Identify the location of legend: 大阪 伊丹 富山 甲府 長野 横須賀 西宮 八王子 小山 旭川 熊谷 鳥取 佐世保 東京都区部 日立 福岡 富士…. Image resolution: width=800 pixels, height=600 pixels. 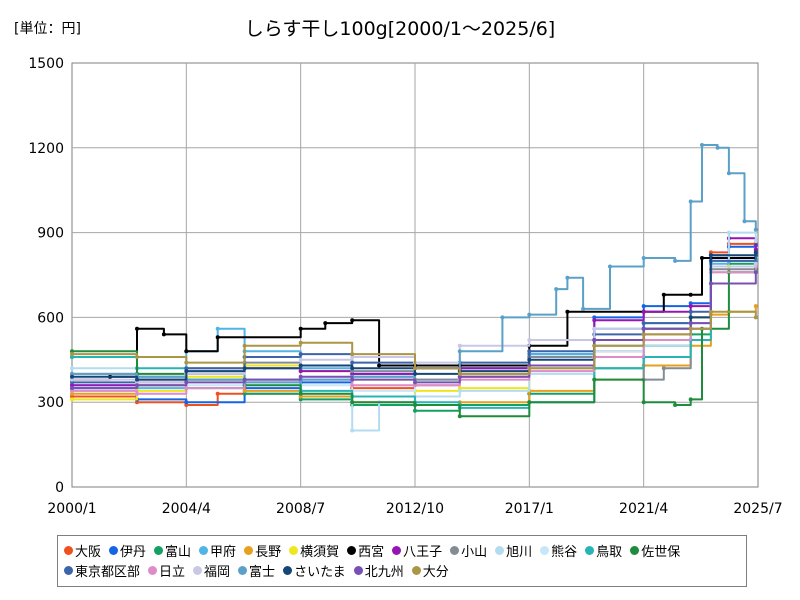
(402, 561).